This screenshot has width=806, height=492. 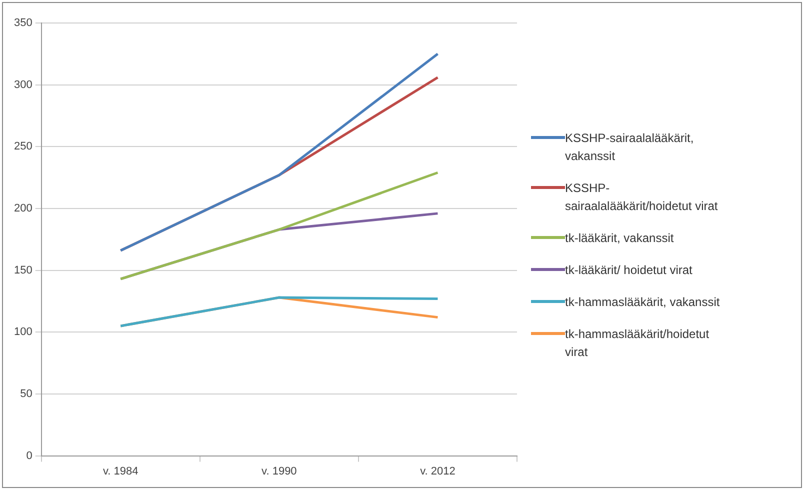 I want to click on x-tick-label: v. 2012, so click(x=438, y=471).